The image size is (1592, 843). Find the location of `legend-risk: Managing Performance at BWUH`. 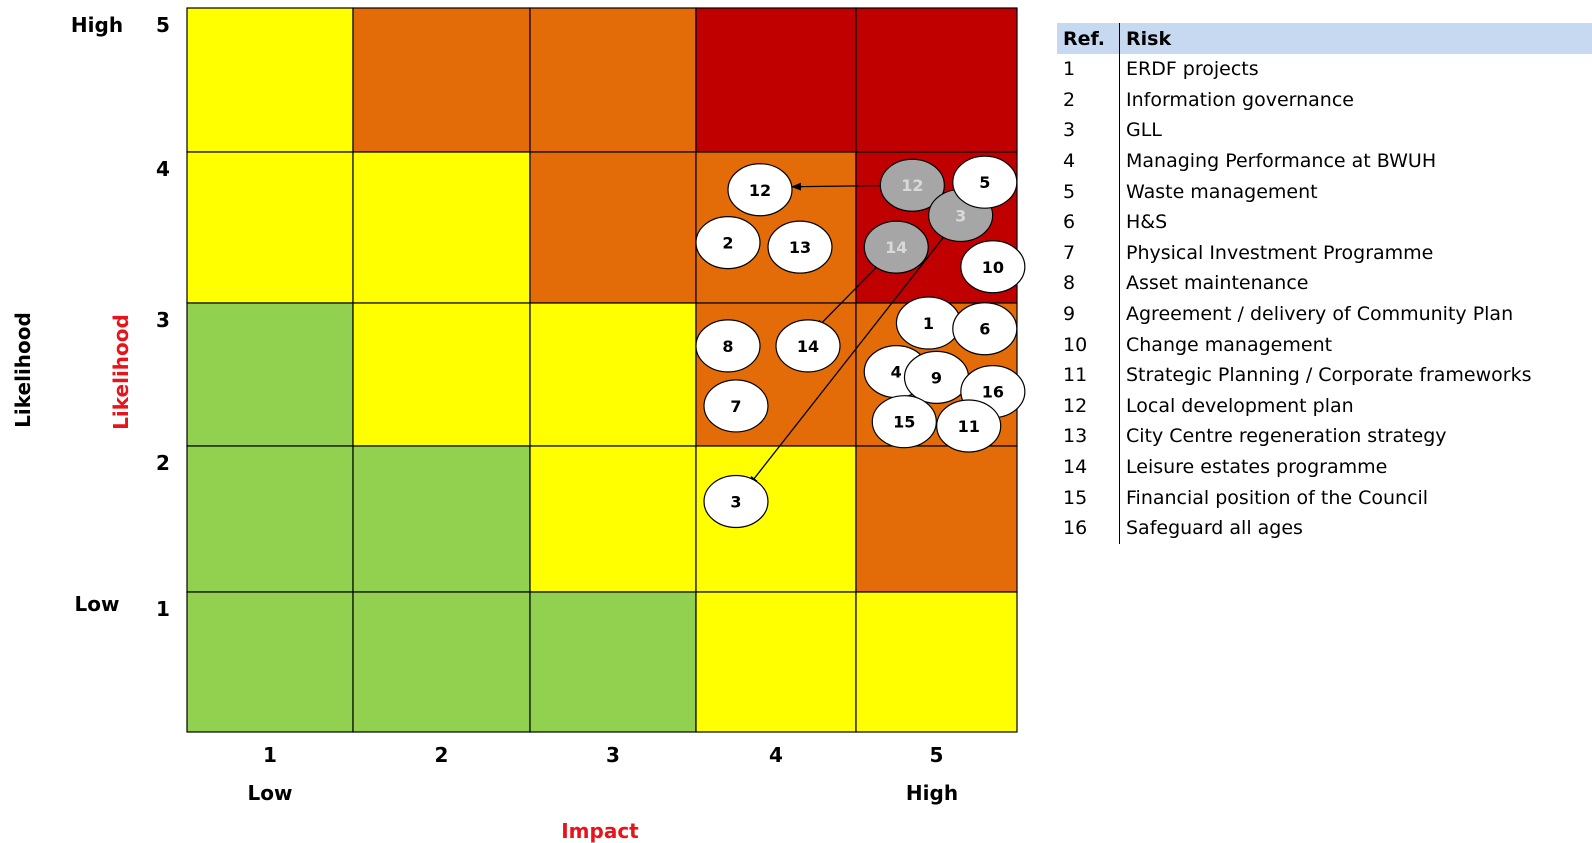

legend-risk: Managing Performance at BWUH is located at coordinates (1281, 161).